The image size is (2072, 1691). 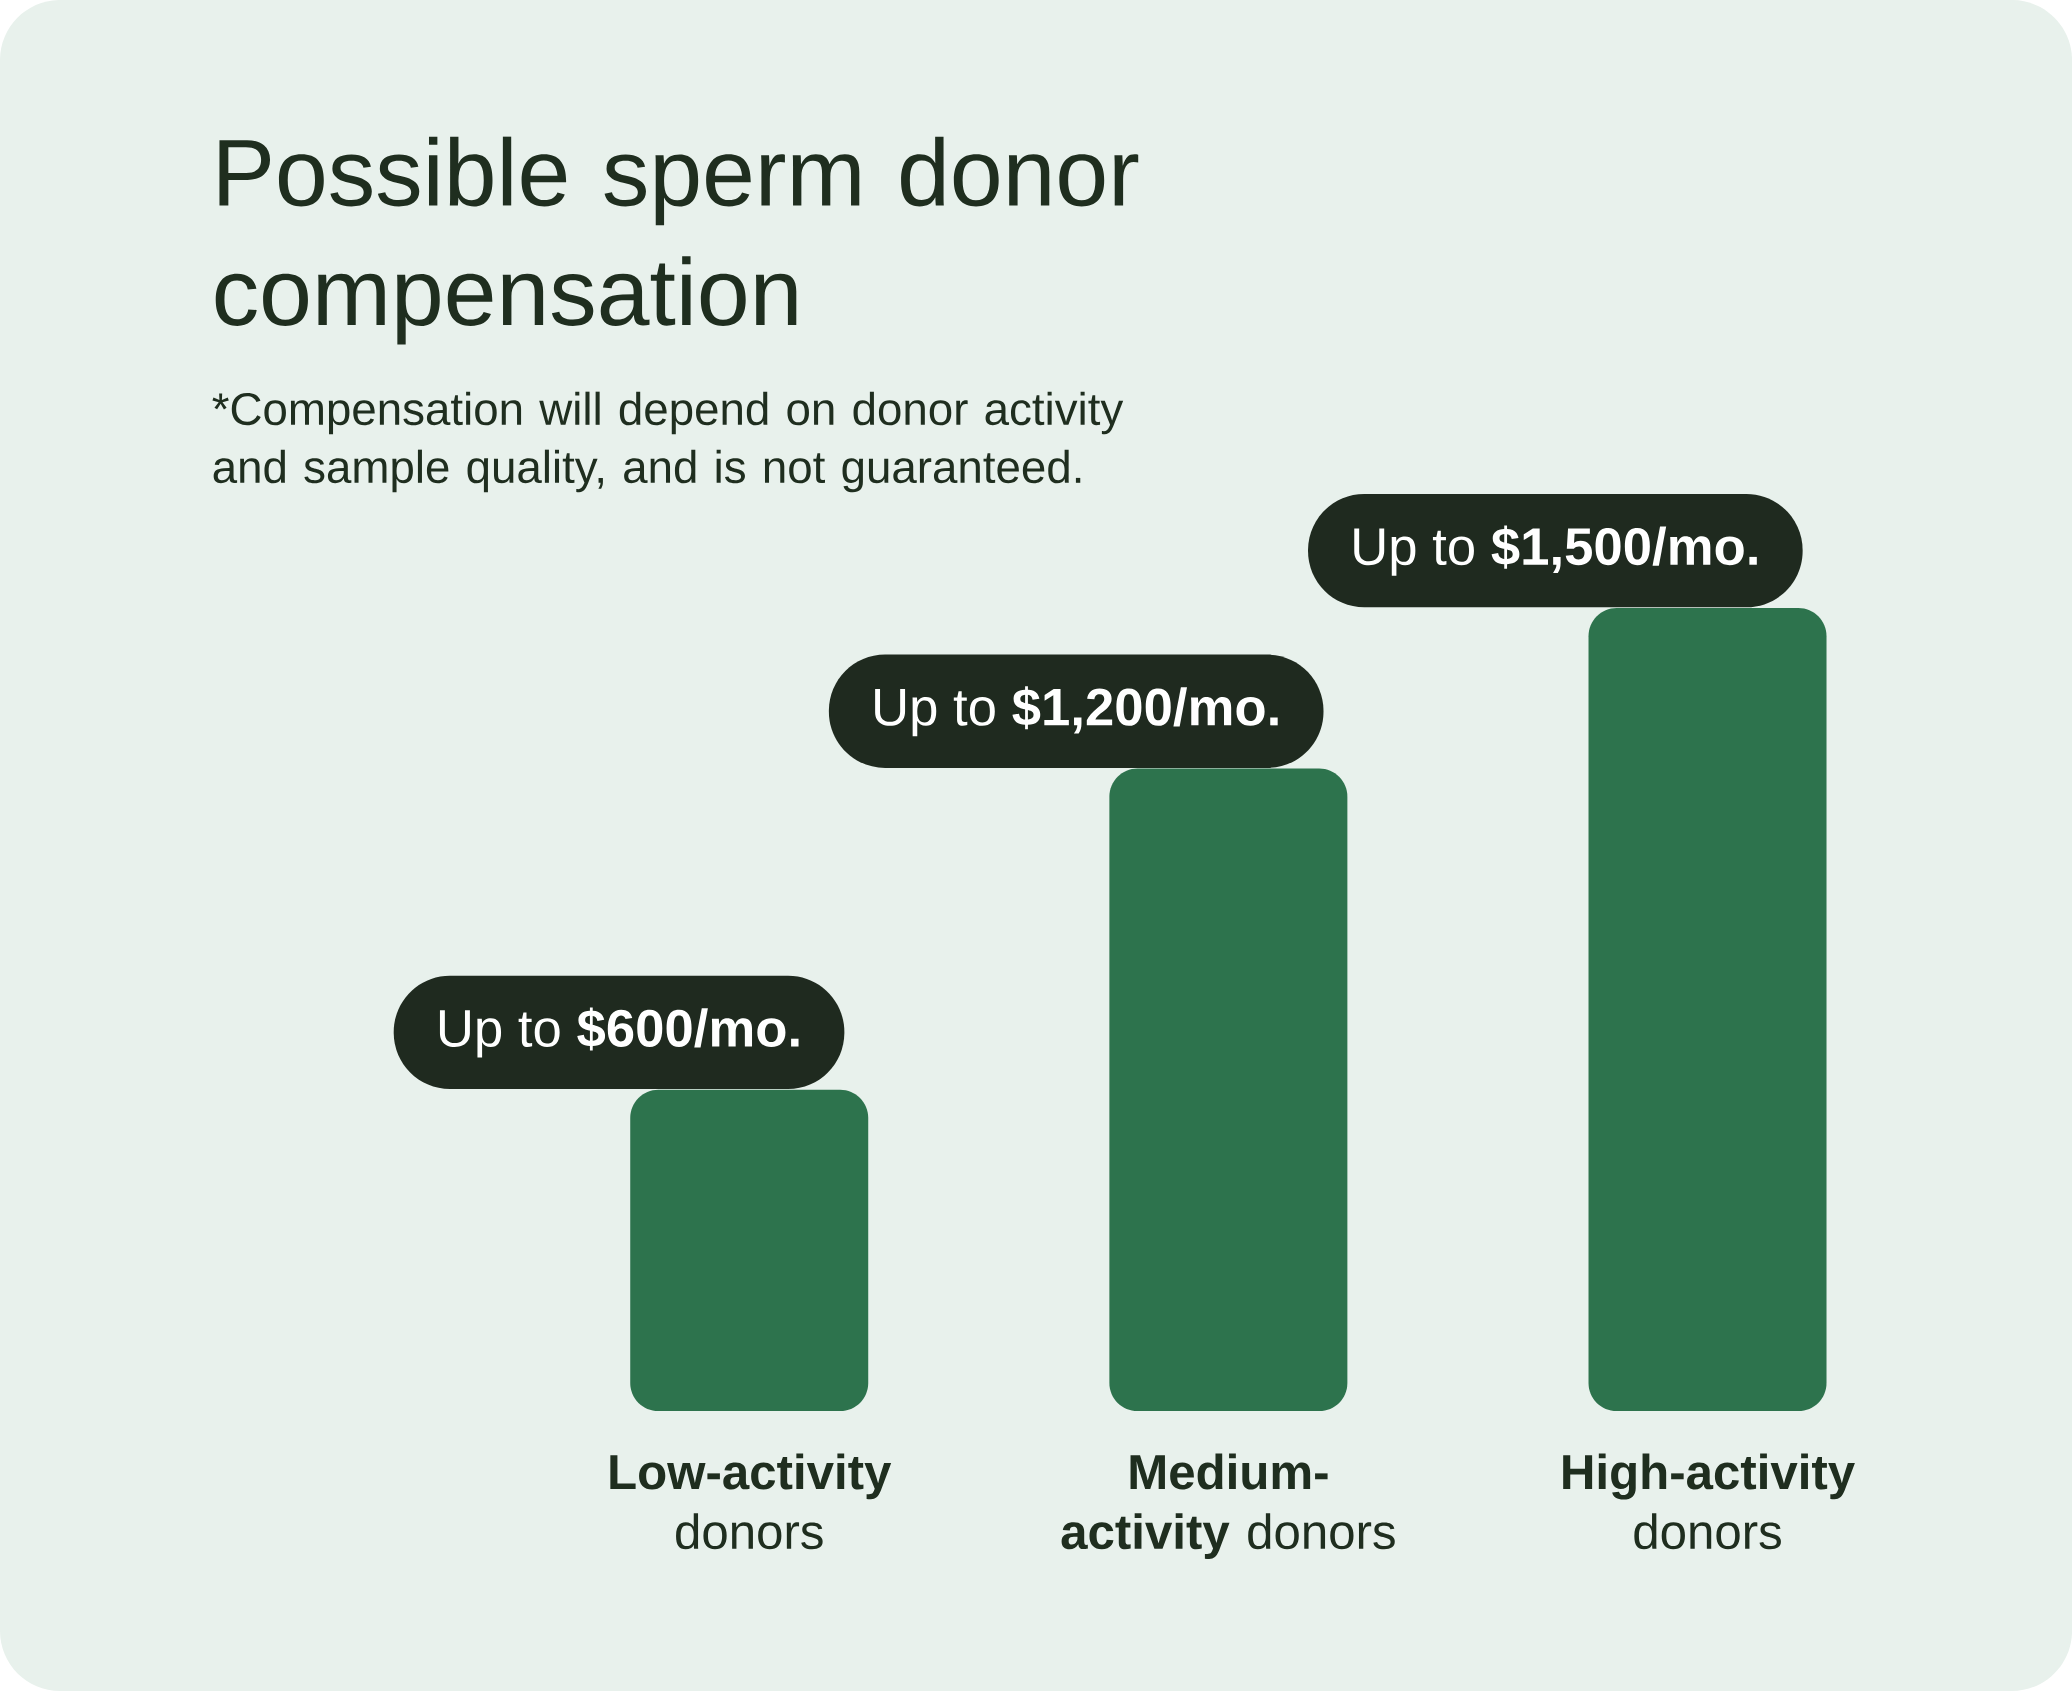 I want to click on x-tick-label: Low-activity donors, so click(x=751, y=1501).